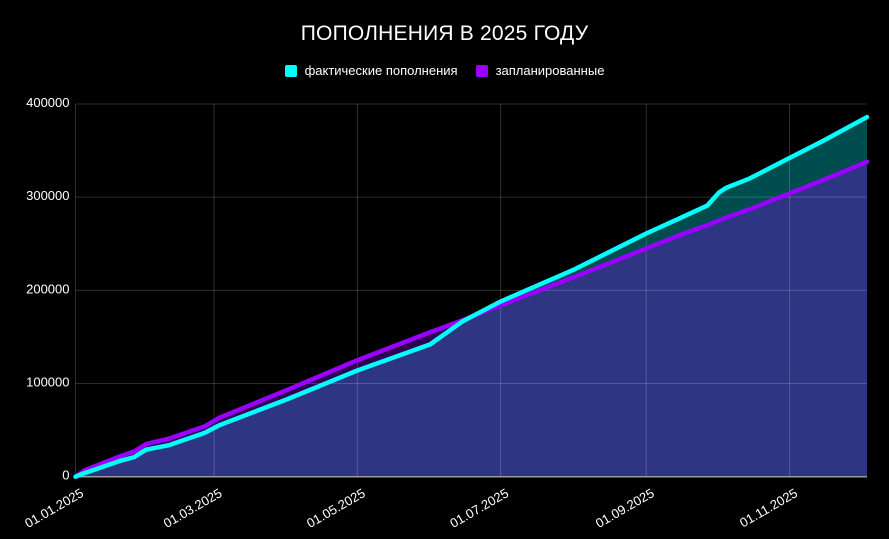 The image size is (889, 539). What do you see at coordinates (768, 507) in the screenshot?
I see `x-tick-label: 01.11.2025` at bounding box center [768, 507].